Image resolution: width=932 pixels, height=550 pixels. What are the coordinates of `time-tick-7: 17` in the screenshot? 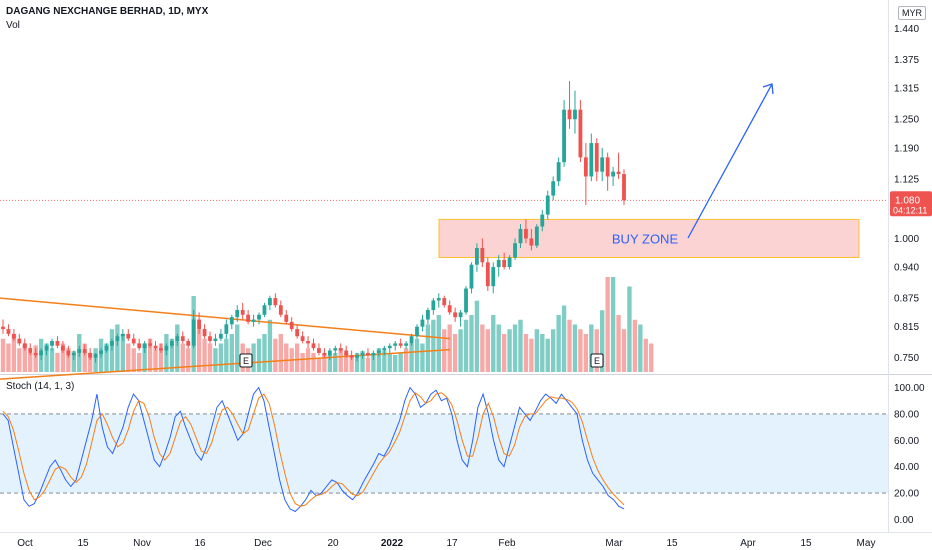 It's located at (452, 543).